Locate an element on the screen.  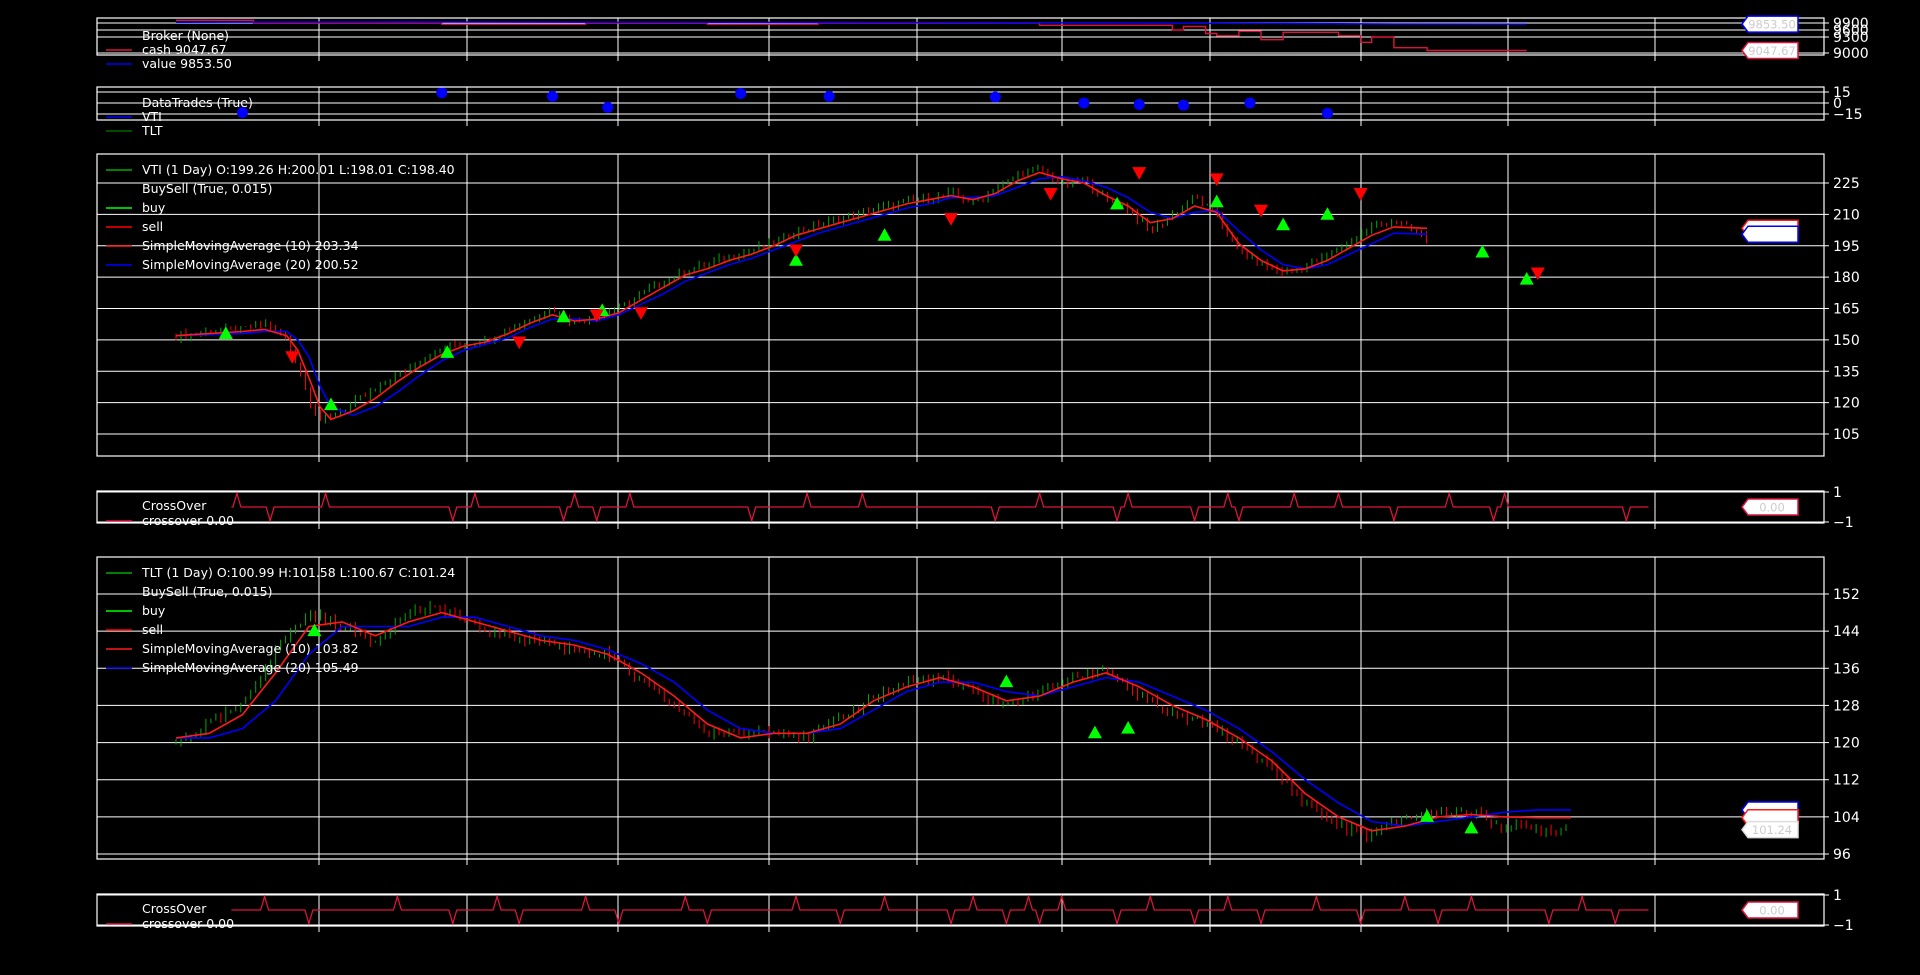
vti-legend-3: sell is located at coordinates (152, 226).